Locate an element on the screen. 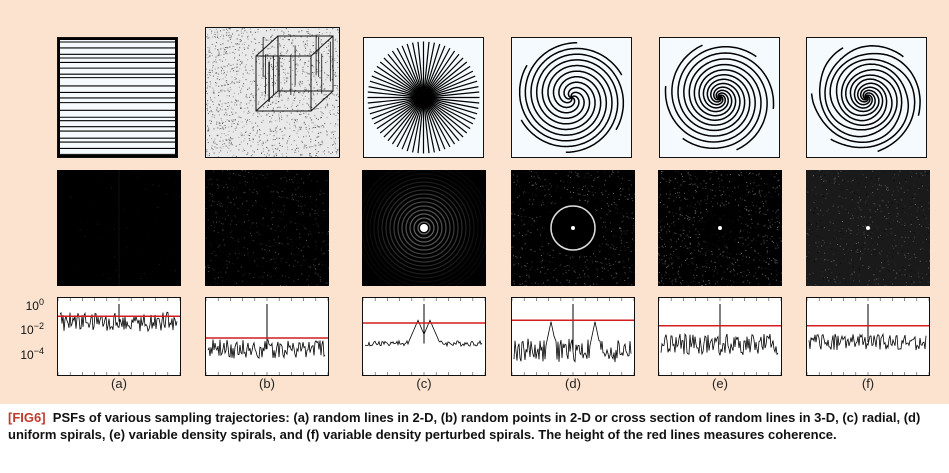 This screenshot has height=473, width=949. psf-a-drawing is located at coordinates (119, 228).